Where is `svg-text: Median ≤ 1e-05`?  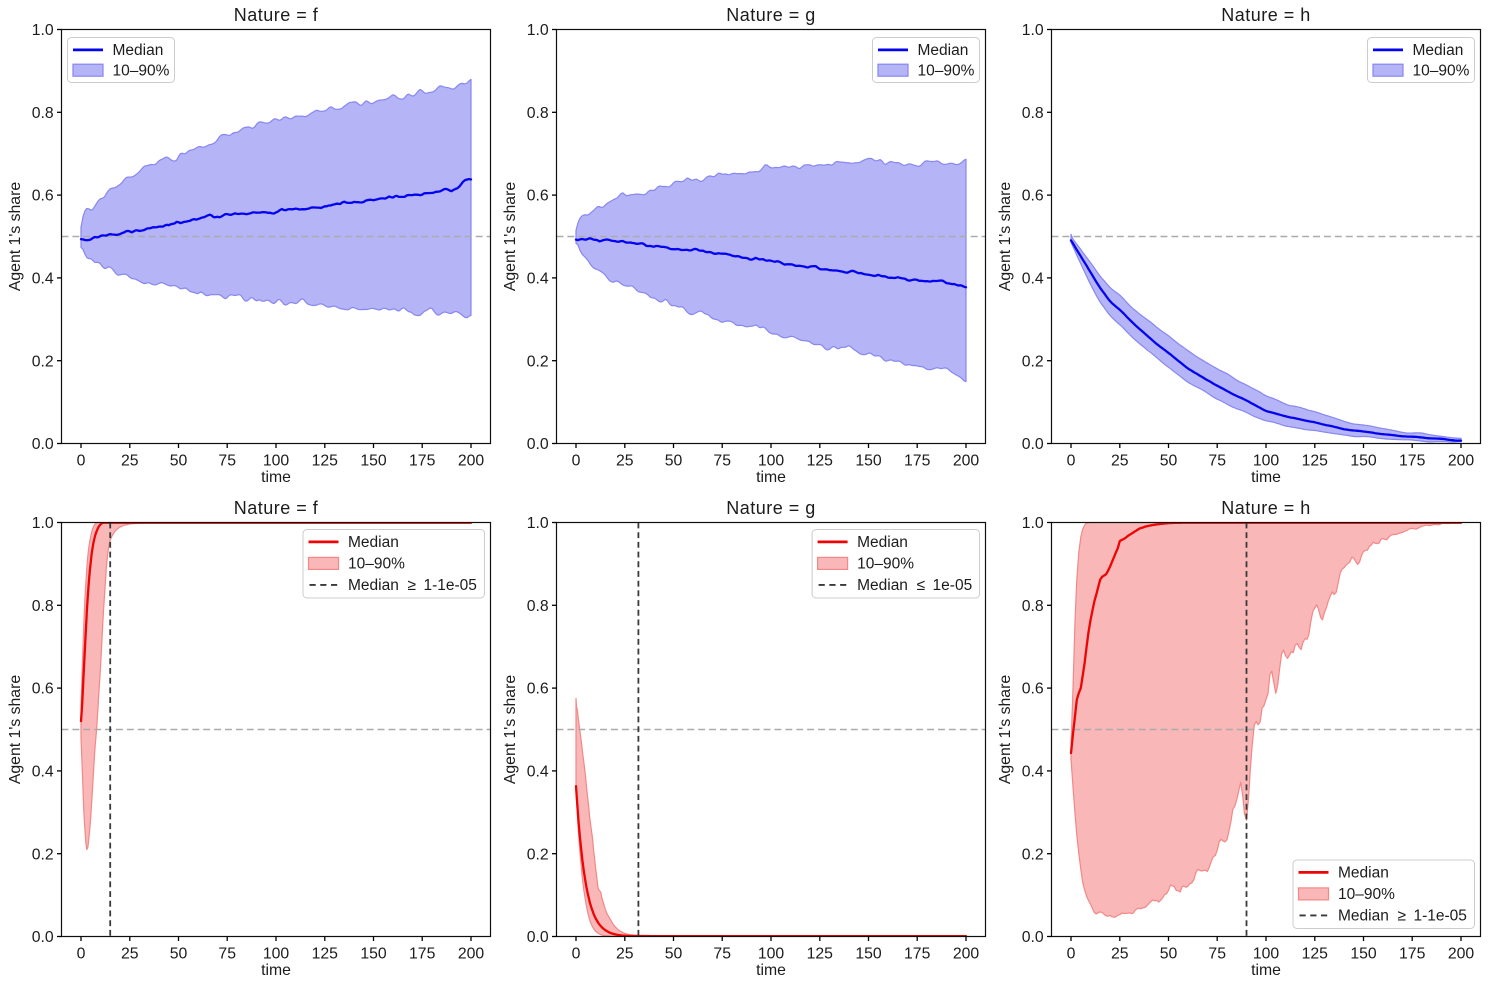
svg-text: Median ≤ 1e-05 is located at coordinates (914, 585).